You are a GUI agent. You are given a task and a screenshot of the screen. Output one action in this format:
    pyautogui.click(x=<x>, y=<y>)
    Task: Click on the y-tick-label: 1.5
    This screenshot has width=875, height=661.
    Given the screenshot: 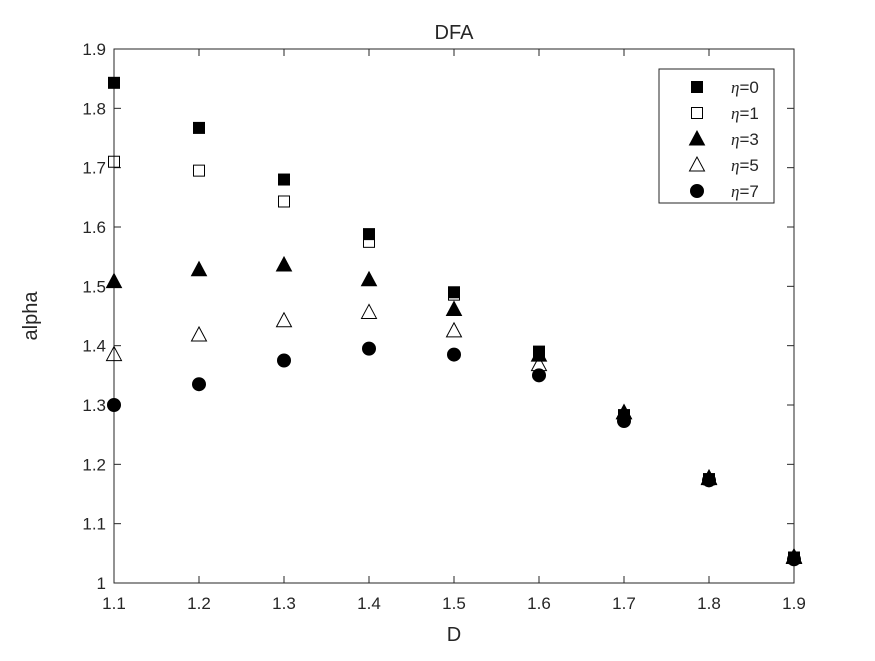 What is the action you would take?
    pyautogui.click(x=94, y=286)
    